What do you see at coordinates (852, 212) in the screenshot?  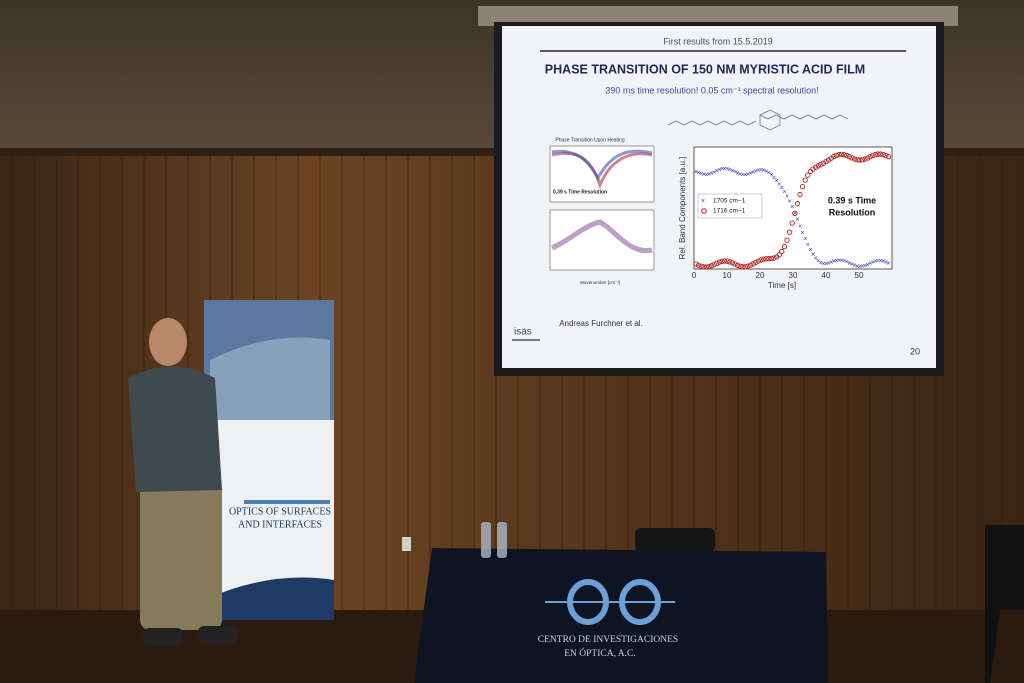 I see `annotation: Resolution` at bounding box center [852, 212].